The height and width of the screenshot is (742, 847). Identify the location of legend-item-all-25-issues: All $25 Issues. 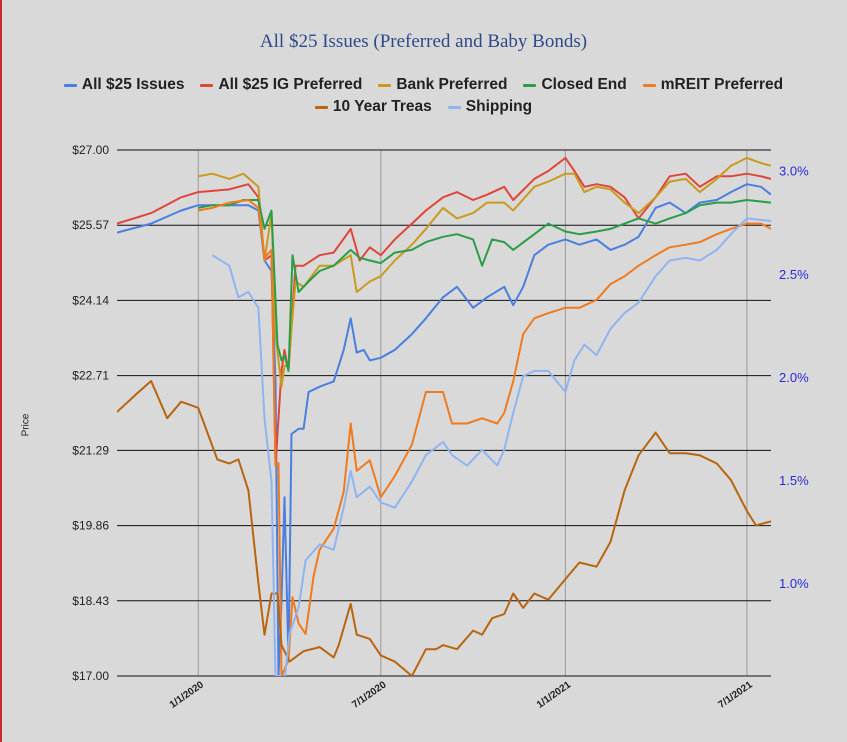
(124, 85).